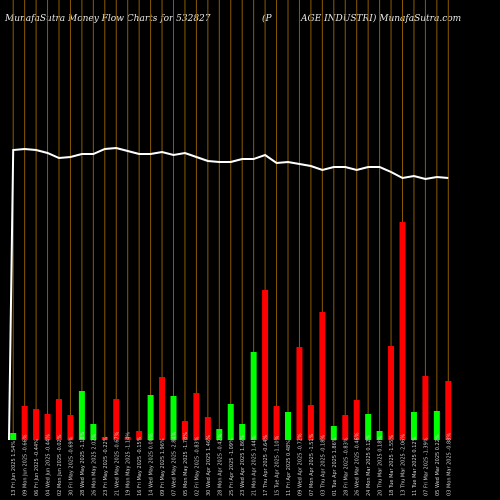 This screenshot has width=500, height=500. I want to click on x-tick-label: 23 Wed Apr 2025 1.86%, so click(243, 465).